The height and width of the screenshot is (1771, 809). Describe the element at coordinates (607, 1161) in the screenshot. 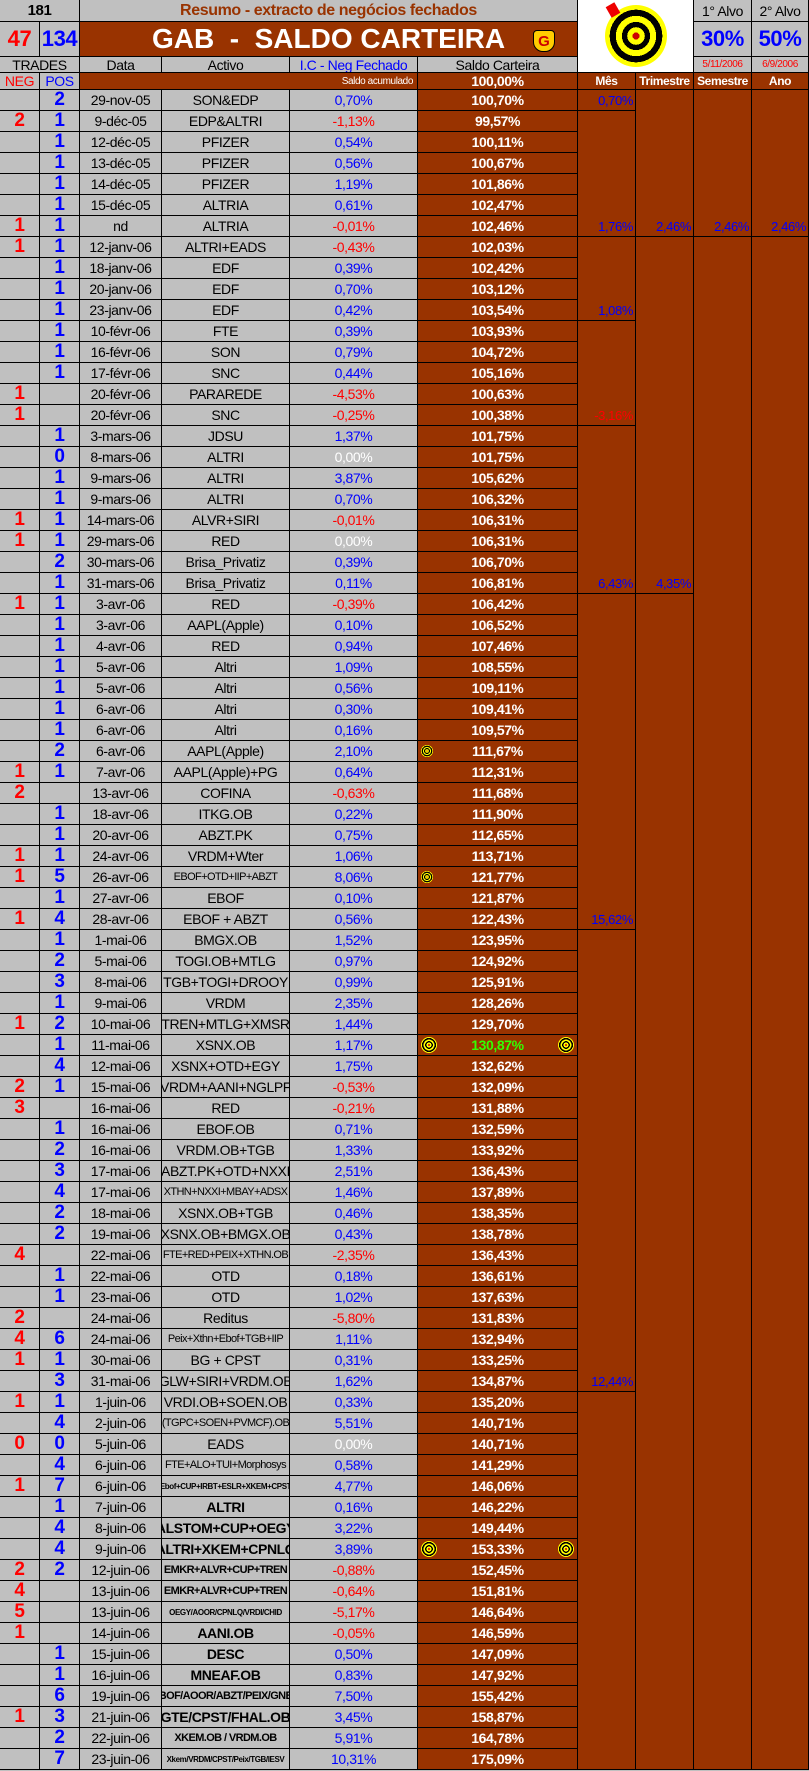

I see `mes-period-cell: 12,44%` at that location.